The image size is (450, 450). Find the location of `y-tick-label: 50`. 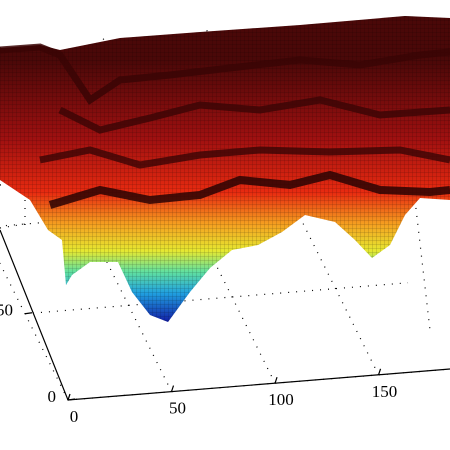

y-tick-label: 50 is located at coordinates (6, 310).